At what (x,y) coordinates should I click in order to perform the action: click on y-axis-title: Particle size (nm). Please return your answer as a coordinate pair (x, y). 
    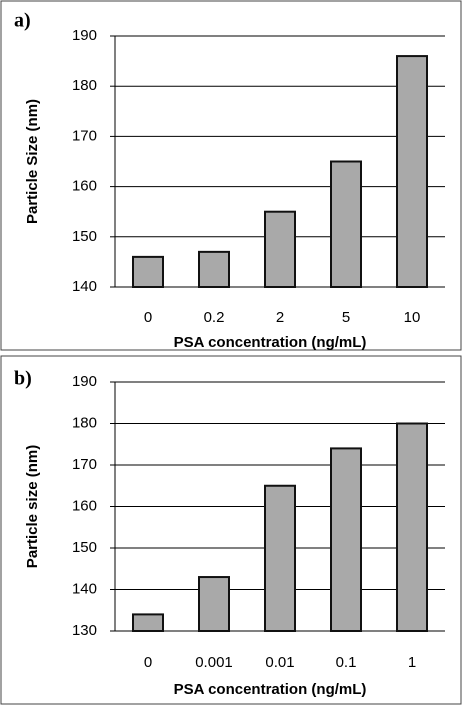
    Looking at the image, I should click on (32, 506).